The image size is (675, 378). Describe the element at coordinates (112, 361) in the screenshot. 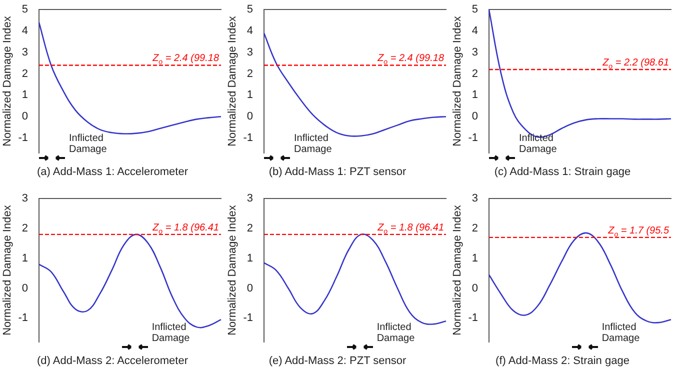

I see `text: (d) Add-Mass 2: Accelerometer` at that location.